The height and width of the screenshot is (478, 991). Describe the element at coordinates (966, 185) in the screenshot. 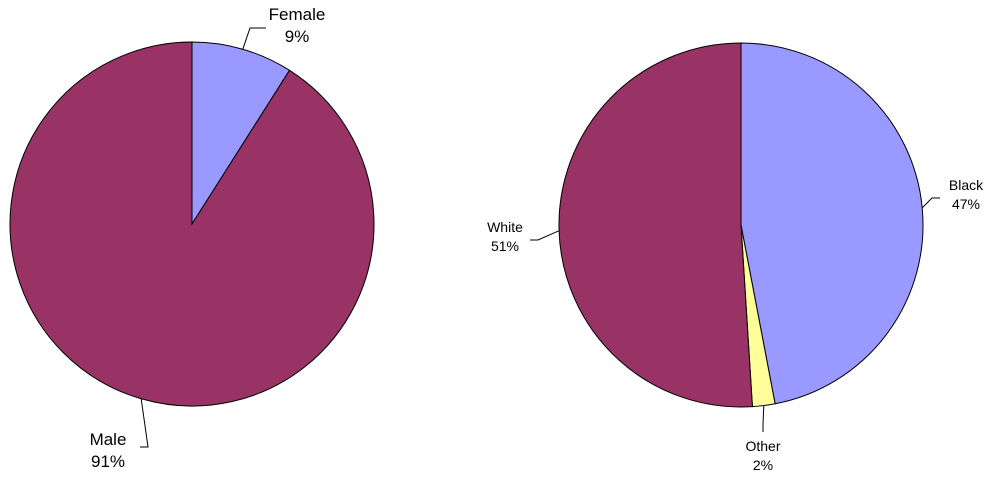

I see `slice-label-black: Black` at that location.